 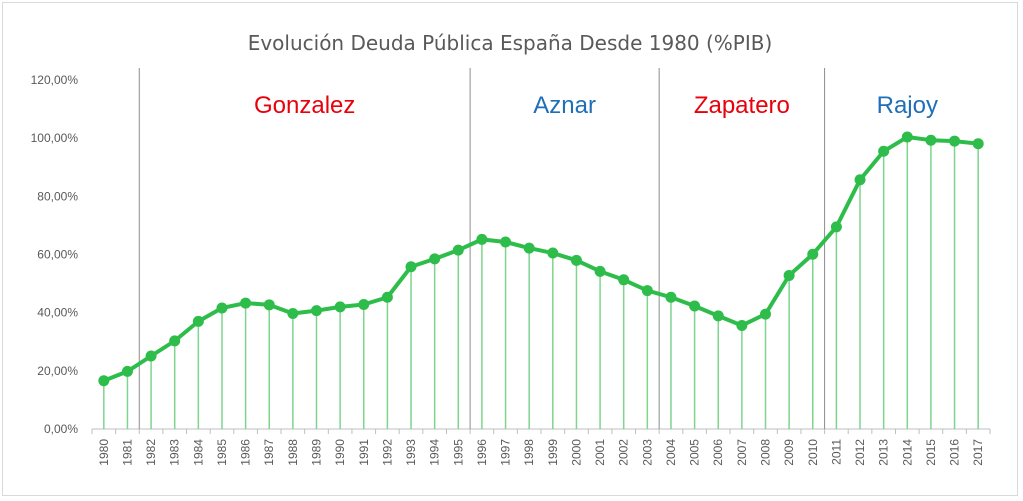 I want to click on era-label: Aznar, so click(x=564, y=105).